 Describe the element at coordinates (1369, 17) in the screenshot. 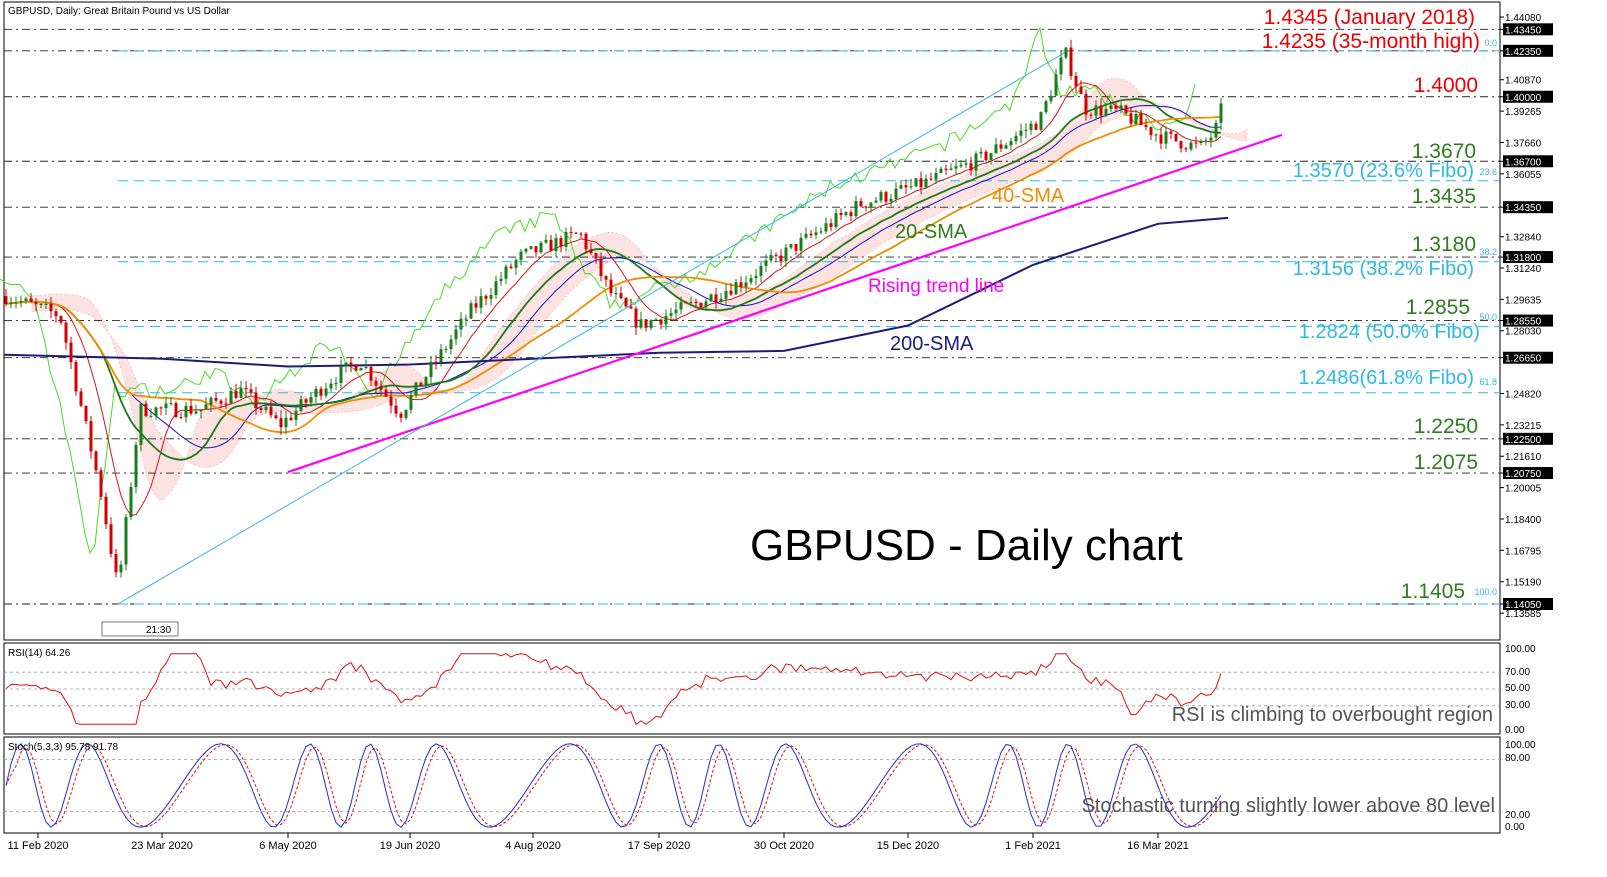

I see `label-1-4345: 1.4345 (January 2018)` at that location.